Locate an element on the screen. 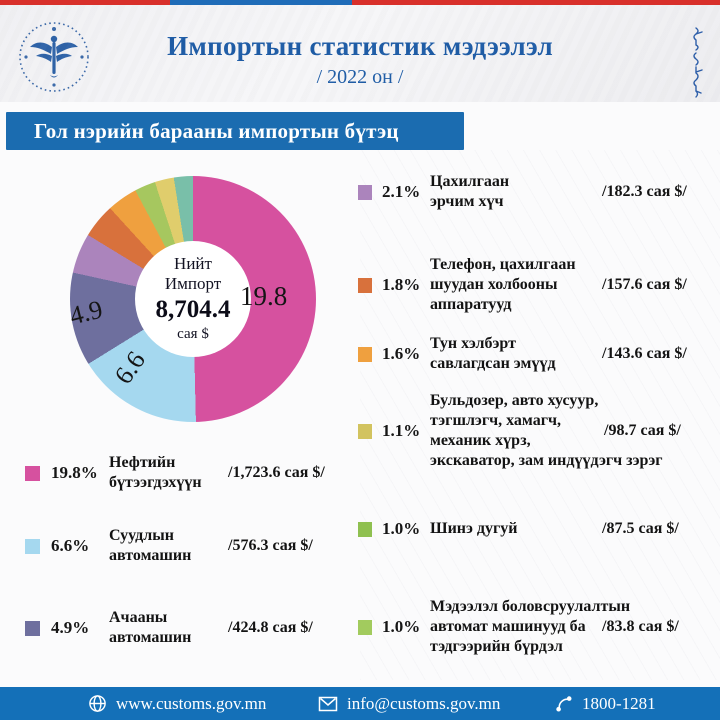 The height and width of the screenshot is (720, 720). donut-center-total: 8,704.4 is located at coordinates (193, 309).